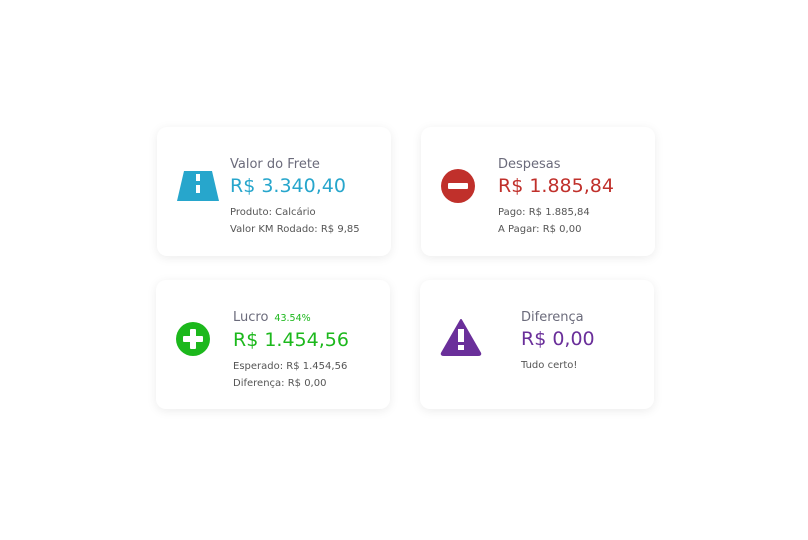 Image resolution: width=808 pixels, height=540 pixels. I want to click on card-title: Lucro, so click(251, 317).